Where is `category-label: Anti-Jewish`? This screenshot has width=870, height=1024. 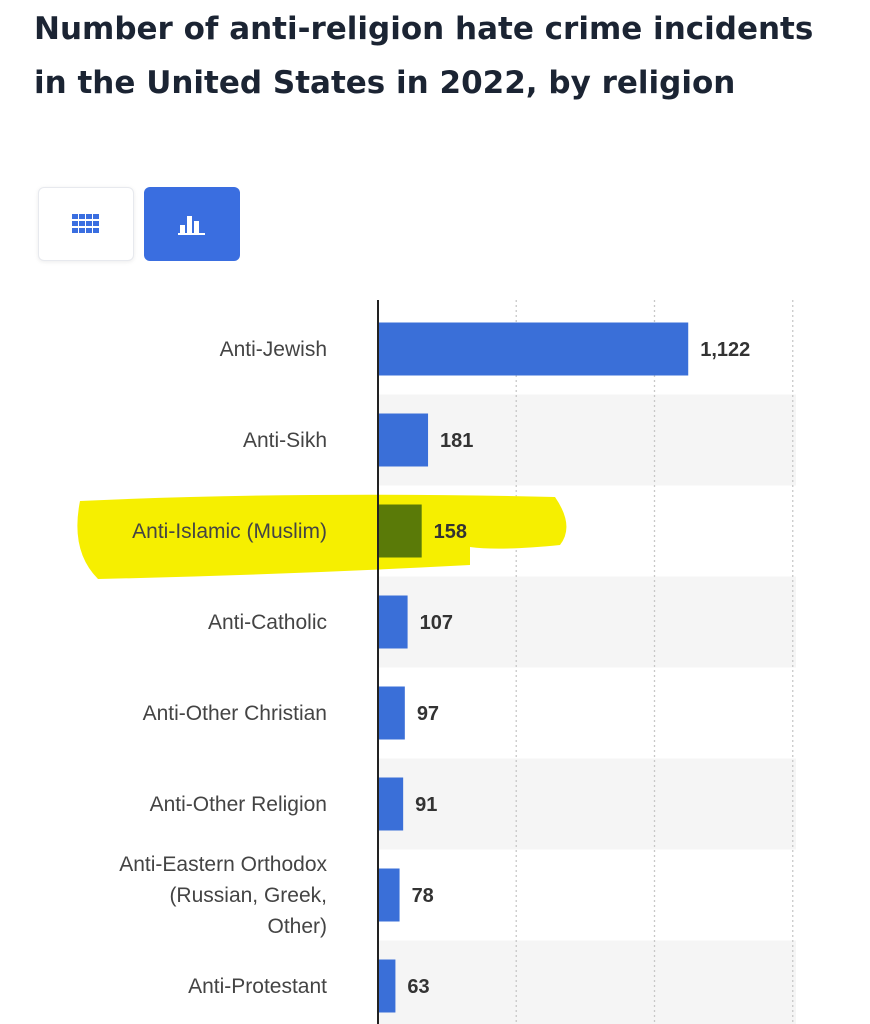
category-label: Anti-Jewish is located at coordinates (273, 349).